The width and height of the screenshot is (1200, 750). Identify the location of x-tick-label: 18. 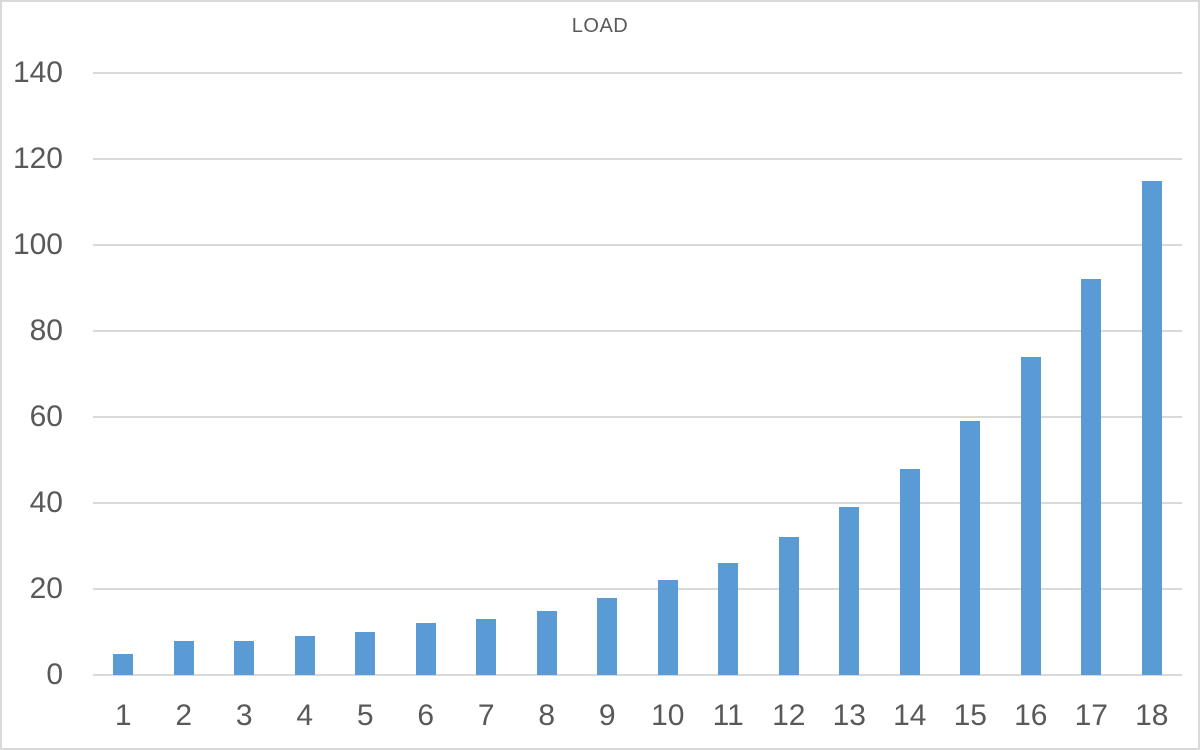
(1152, 715).